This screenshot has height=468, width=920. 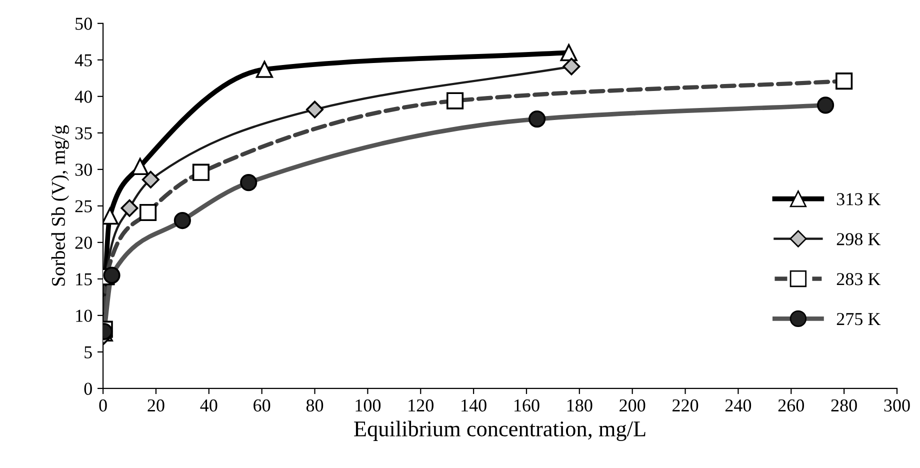 I want to click on x-tick-label: 280, so click(x=844, y=405).